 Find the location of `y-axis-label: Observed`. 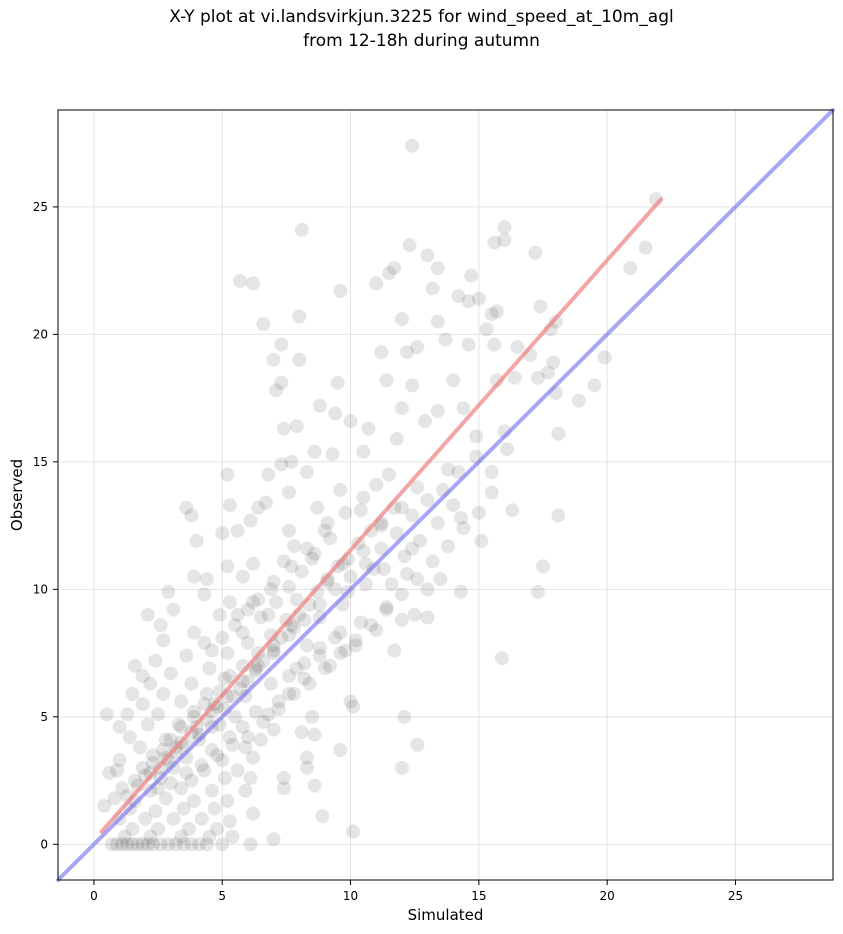

y-axis-label: Observed is located at coordinates (17, 495).